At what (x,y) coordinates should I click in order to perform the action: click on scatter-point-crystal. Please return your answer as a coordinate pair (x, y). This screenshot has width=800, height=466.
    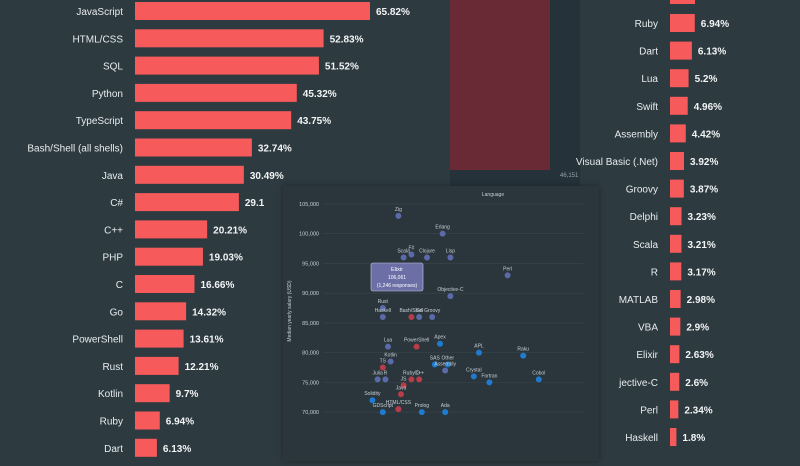
    Looking at the image, I should click on (473, 376).